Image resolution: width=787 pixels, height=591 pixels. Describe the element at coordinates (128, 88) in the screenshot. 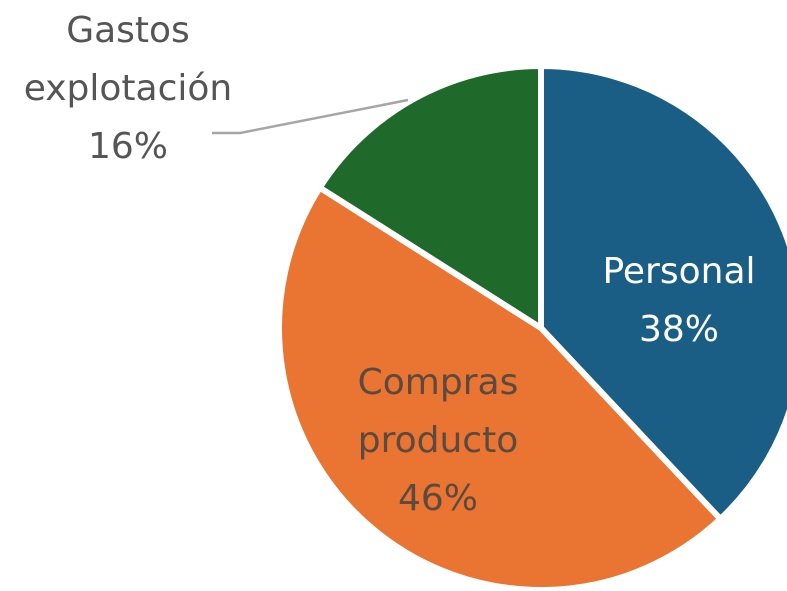

I see `data-label-name-3: explotación` at that location.